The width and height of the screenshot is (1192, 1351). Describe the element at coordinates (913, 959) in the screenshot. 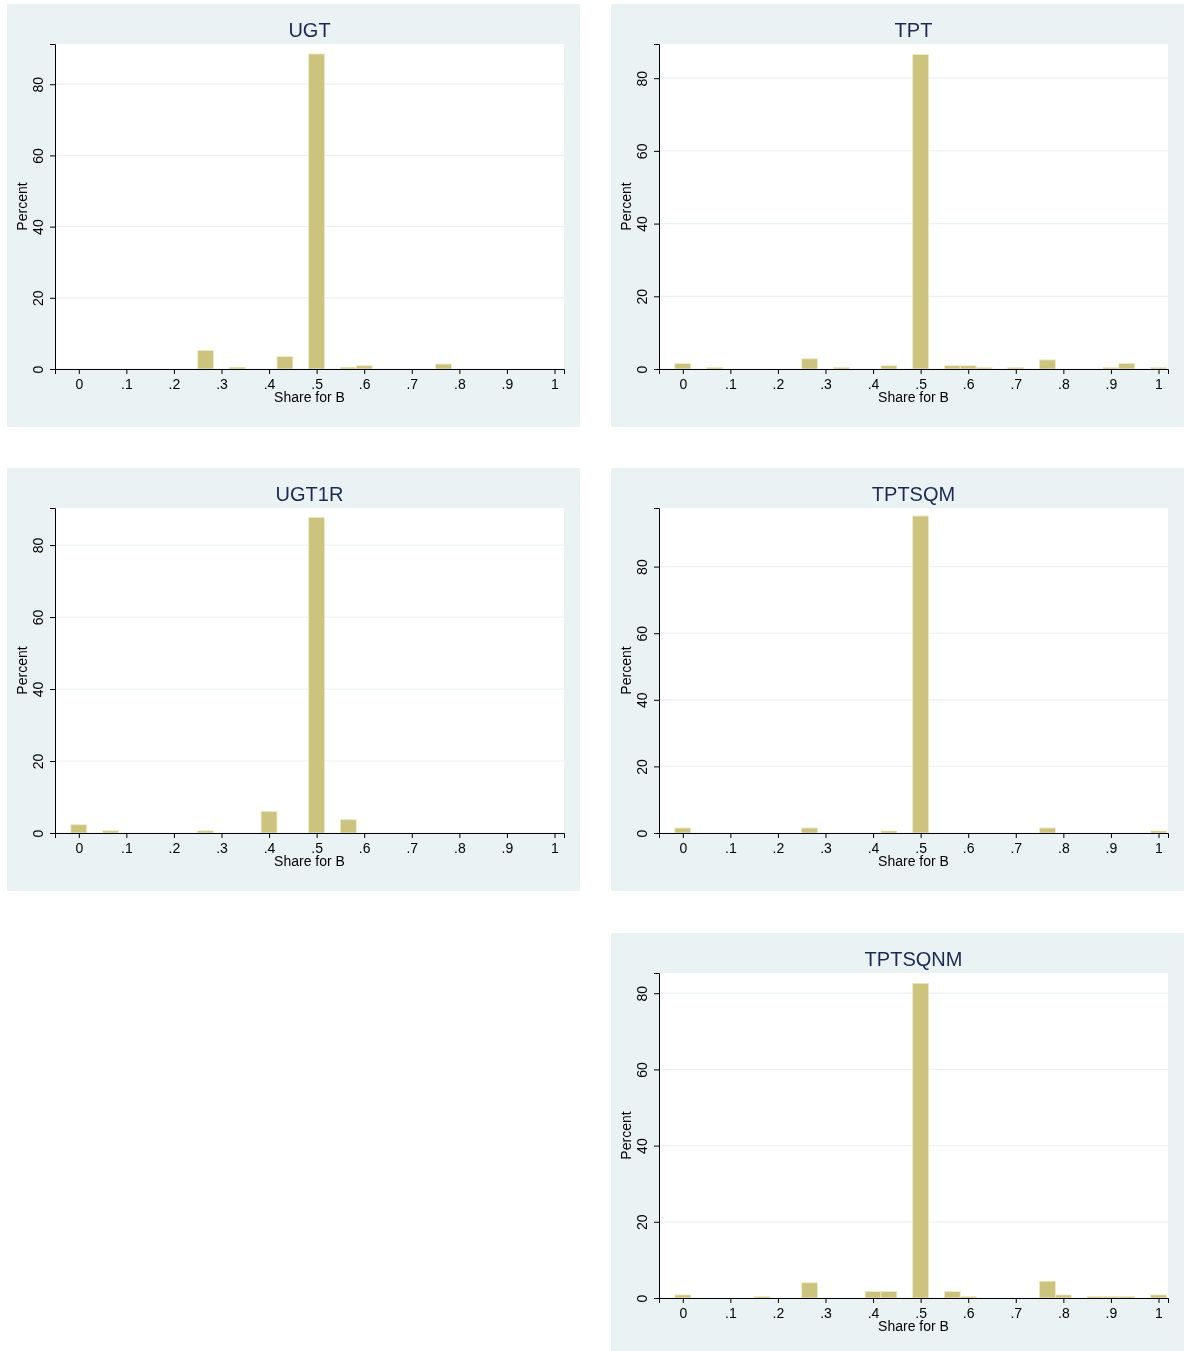

I see `chart-title: TPTSQNM` at that location.